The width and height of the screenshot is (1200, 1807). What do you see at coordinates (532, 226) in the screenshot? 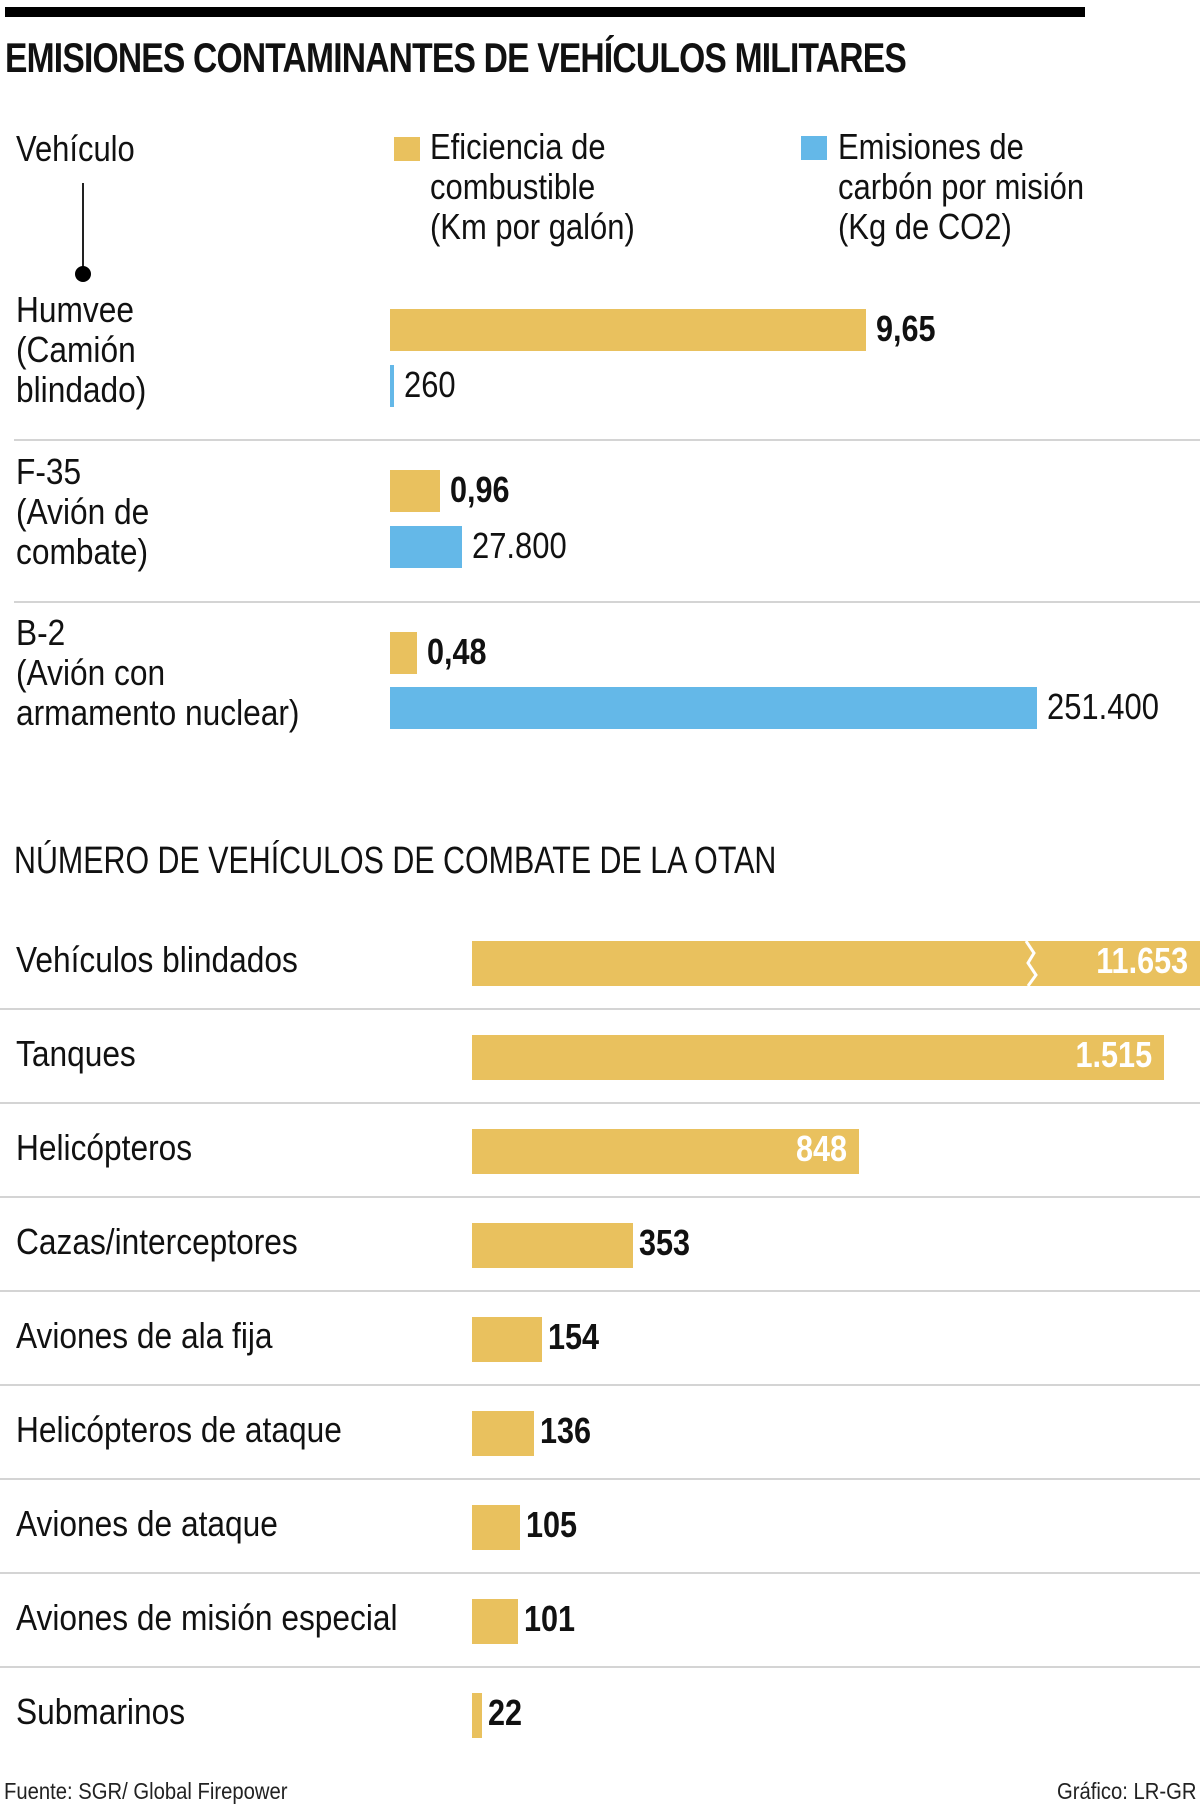
I see `legend-fuel-line: (Km por galón)` at bounding box center [532, 226].